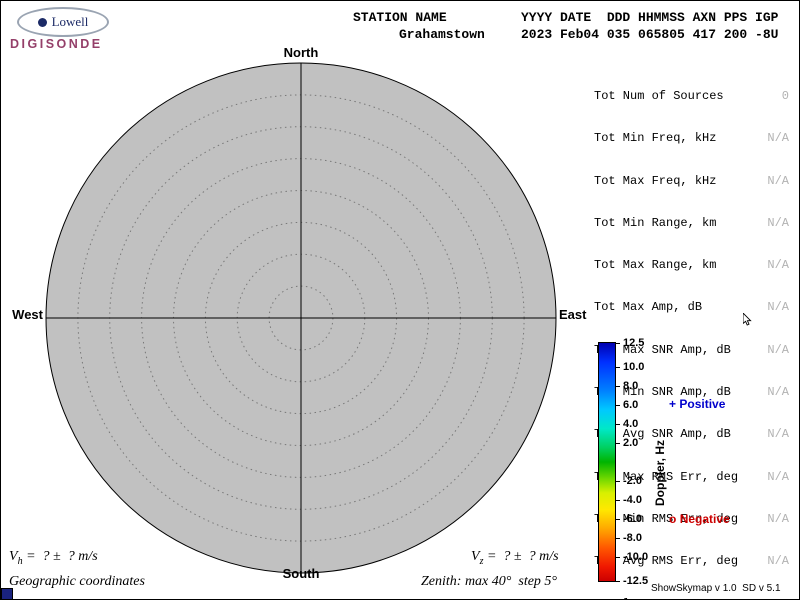 This screenshot has width=800, height=600. I want to click on header-station-value: Grahamstown, so click(442, 34).